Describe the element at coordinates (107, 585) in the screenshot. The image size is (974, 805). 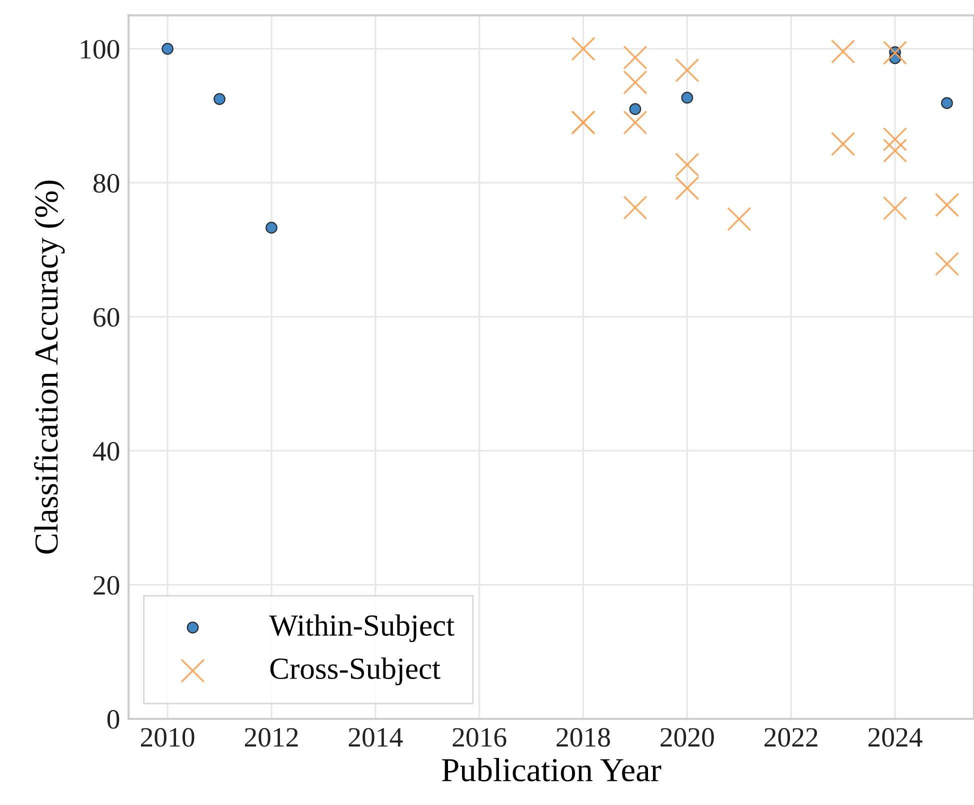
I see `y-tick-label: 20` at that location.